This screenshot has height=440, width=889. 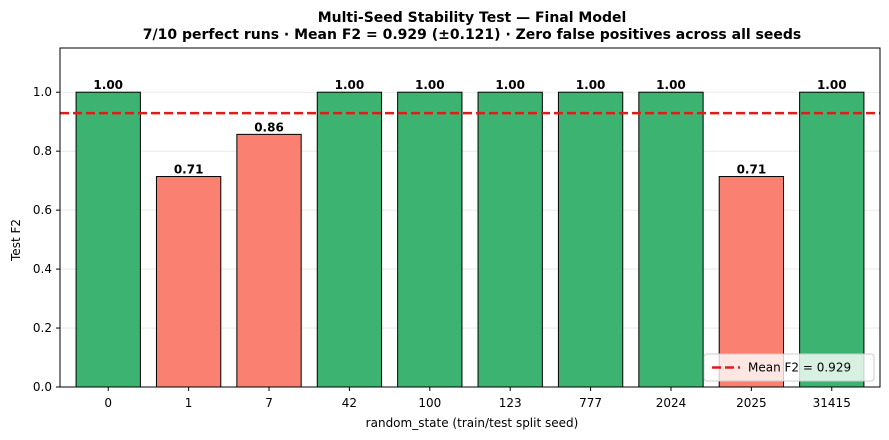 I want to click on x-tick-label-777: 777, so click(x=590, y=403).